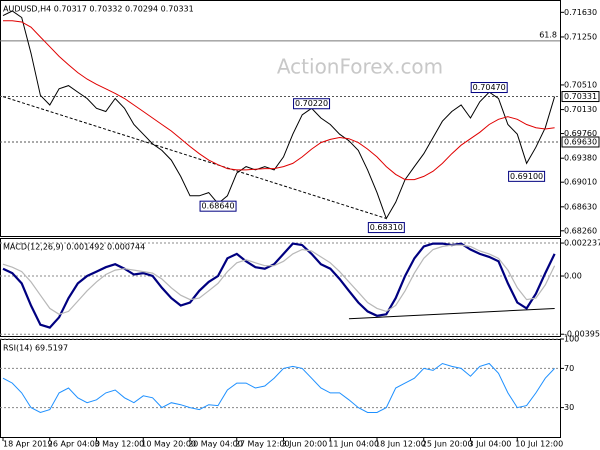  What do you see at coordinates (400, 444) in the screenshot?
I see `x-tick-label: 18 Jun 12:00` at bounding box center [400, 444].